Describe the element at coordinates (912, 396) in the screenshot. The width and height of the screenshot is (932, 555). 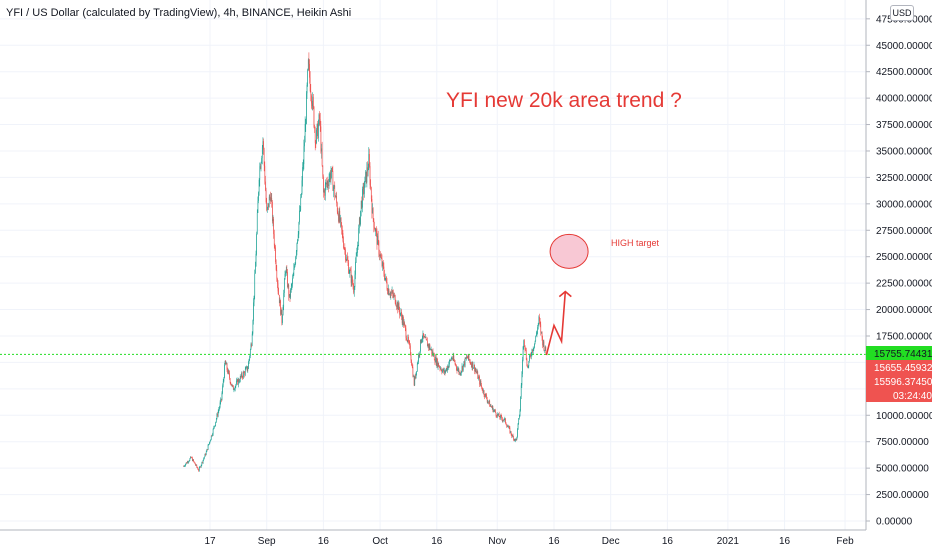
I see `countdown-text: 03:24:40` at that location.